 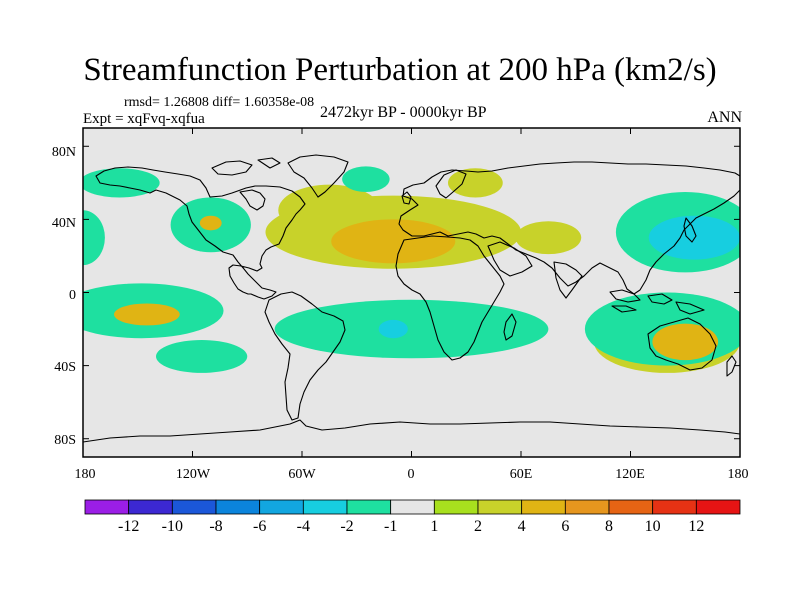 I want to click on coastline-australia, so click(x=682, y=344).